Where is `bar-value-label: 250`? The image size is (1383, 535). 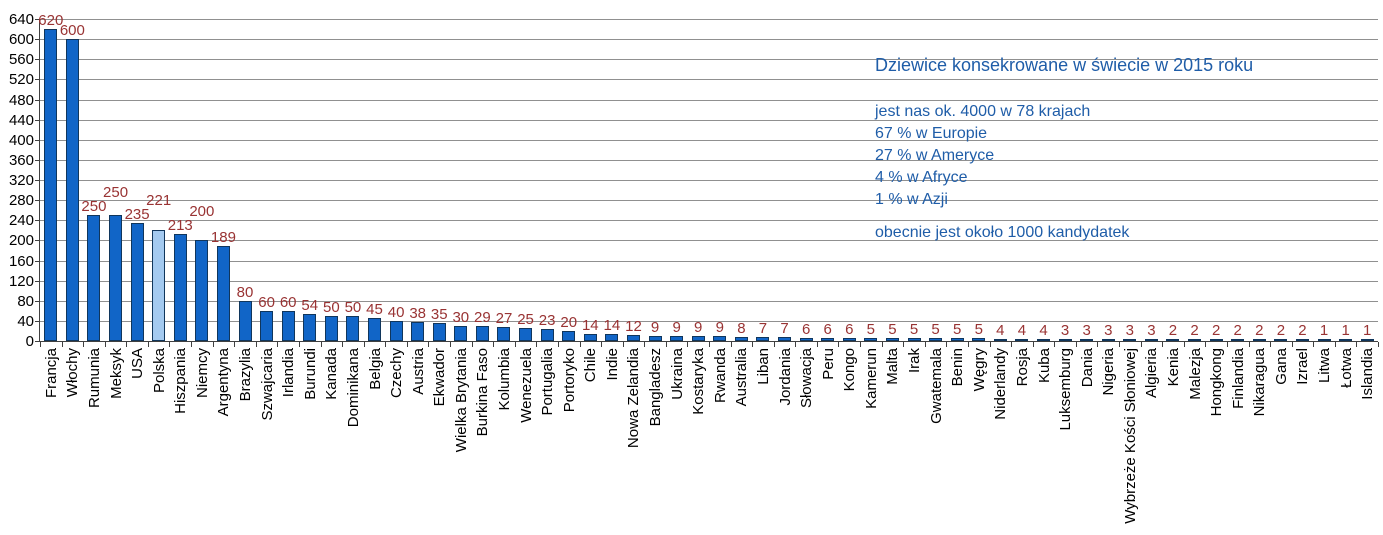 bar-value-label: 250 is located at coordinates (94, 206).